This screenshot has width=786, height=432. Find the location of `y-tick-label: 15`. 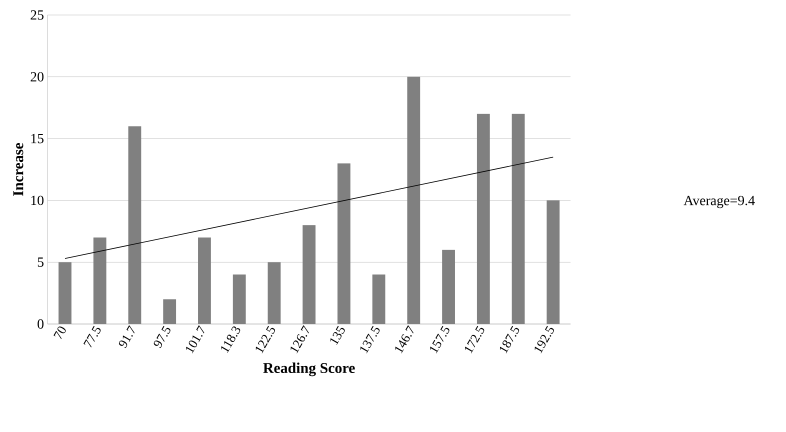

y-tick-label: 15 is located at coordinates (37, 139).